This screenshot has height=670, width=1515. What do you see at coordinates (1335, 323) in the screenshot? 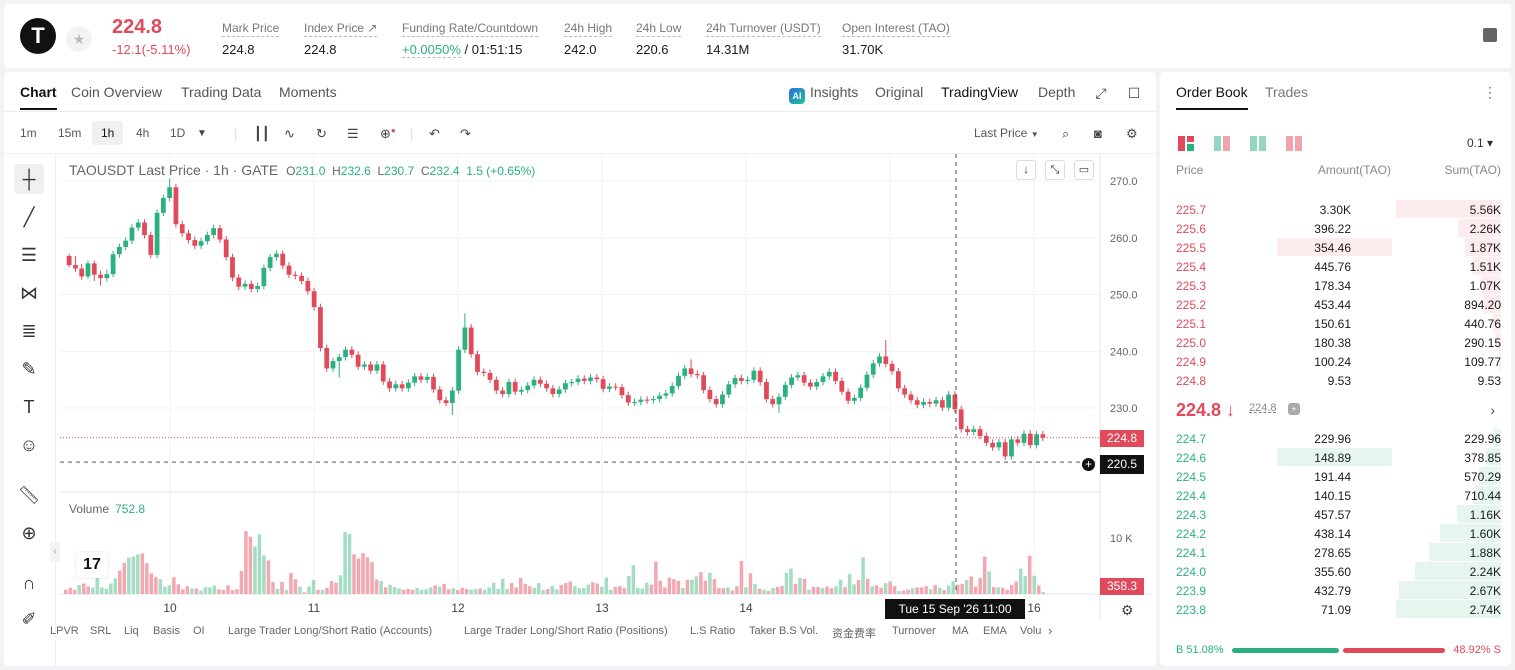
I see `ask-row: 225.1 150.61 440.76` at bounding box center [1335, 323].